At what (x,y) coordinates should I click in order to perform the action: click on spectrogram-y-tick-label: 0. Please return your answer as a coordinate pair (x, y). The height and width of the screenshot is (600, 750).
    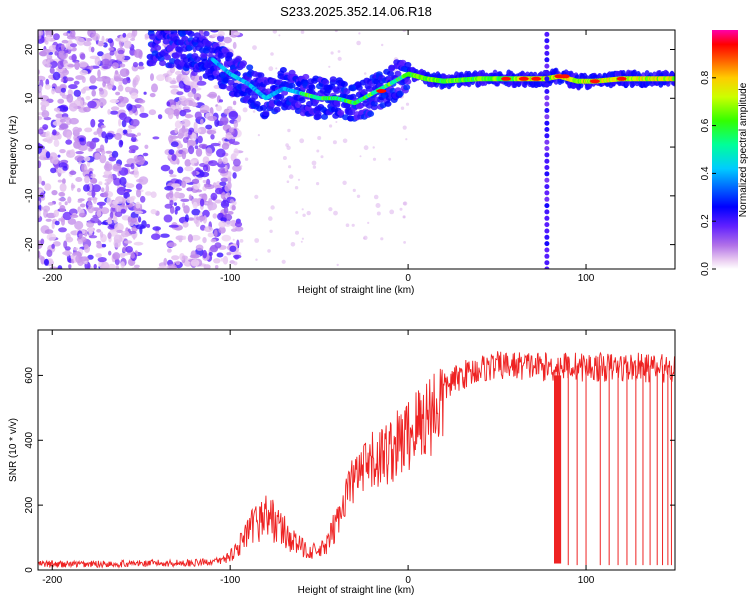
    Looking at the image, I should click on (29, 147).